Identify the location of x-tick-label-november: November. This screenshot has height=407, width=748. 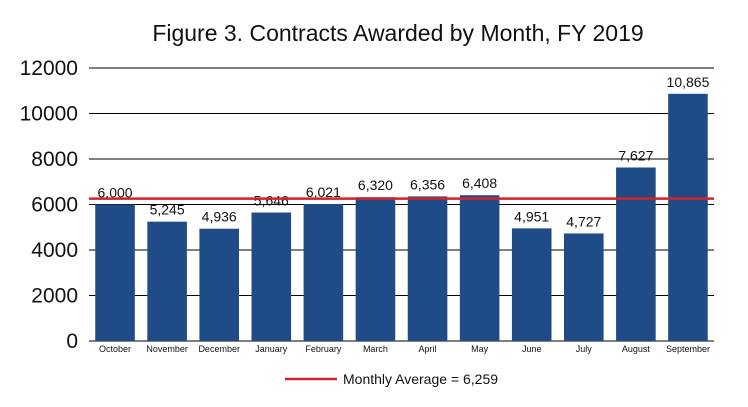
(167, 349).